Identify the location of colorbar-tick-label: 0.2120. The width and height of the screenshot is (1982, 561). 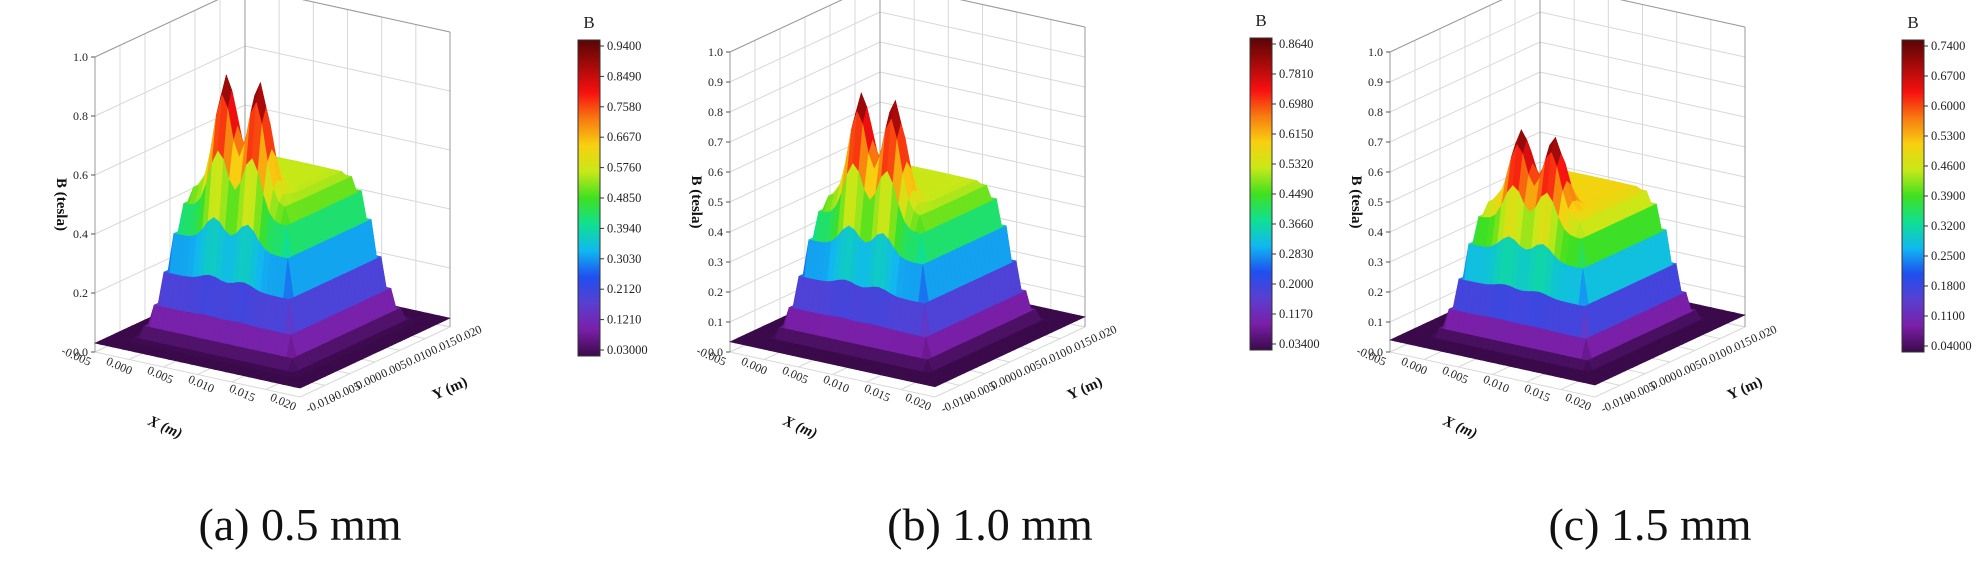
(624, 289).